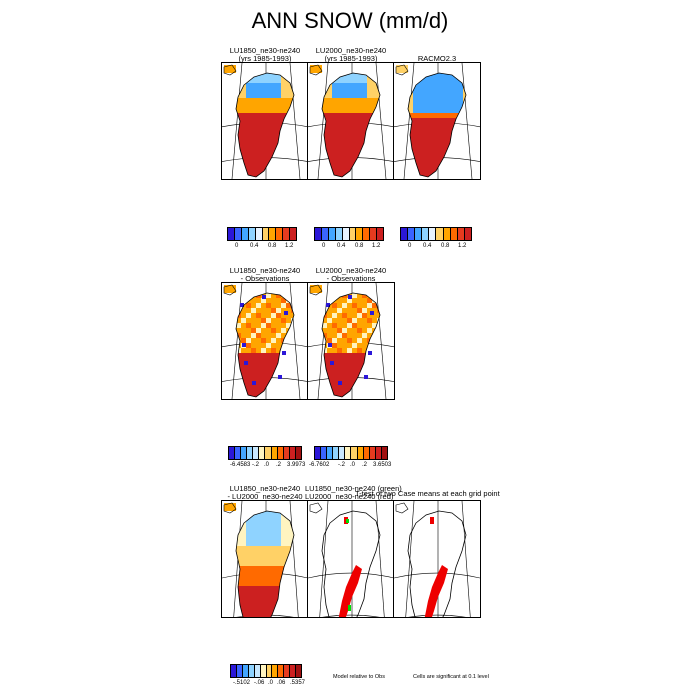 The image size is (700, 700). What do you see at coordinates (351, 270) in the screenshot?
I see `panel-title-line1: LU2000_ne30-ne240` at bounding box center [351, 270].